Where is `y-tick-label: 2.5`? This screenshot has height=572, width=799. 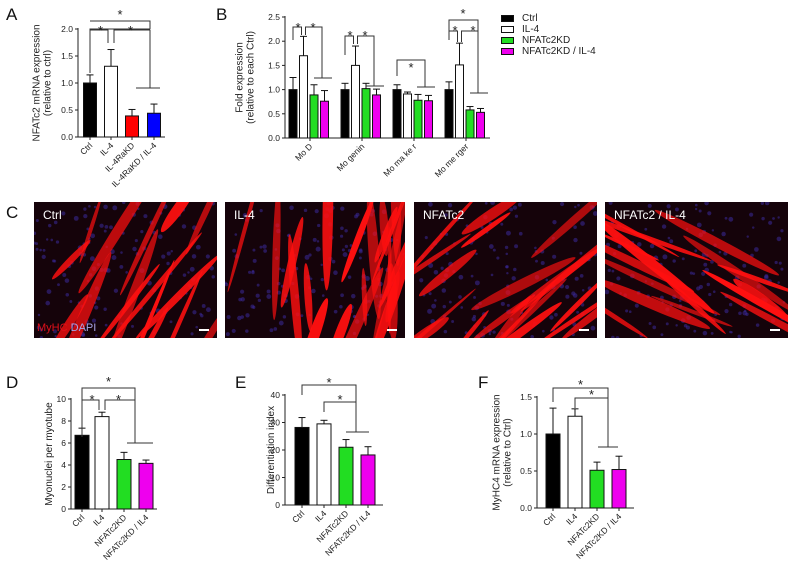 y-tick-label: 2.5 is located at coordinates (274, 17).